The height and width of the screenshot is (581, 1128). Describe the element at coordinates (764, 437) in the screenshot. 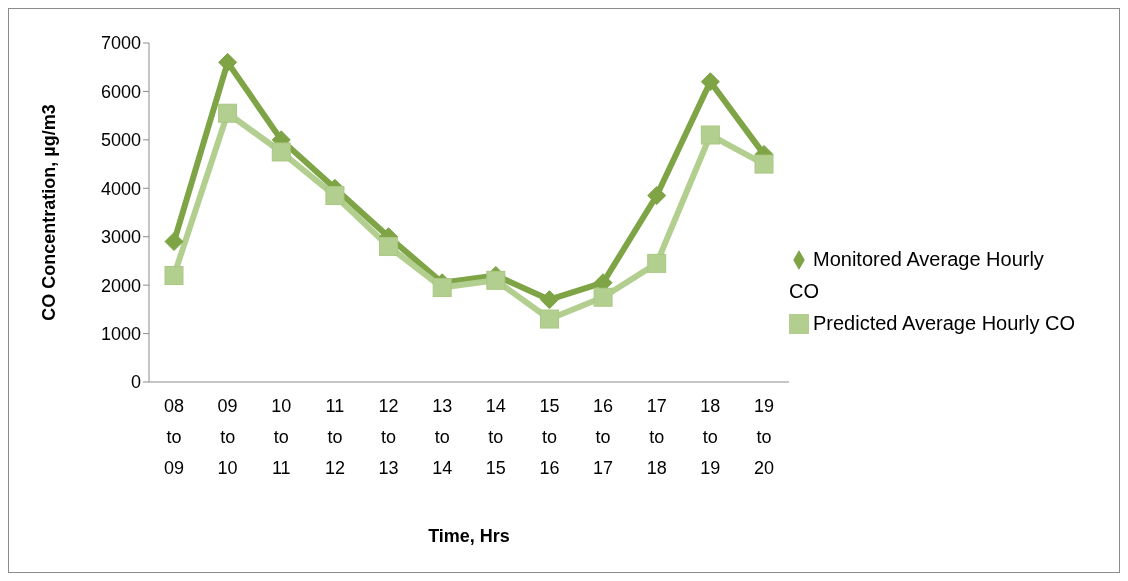

I see `x-tick-label: 19 to 20` at that location.